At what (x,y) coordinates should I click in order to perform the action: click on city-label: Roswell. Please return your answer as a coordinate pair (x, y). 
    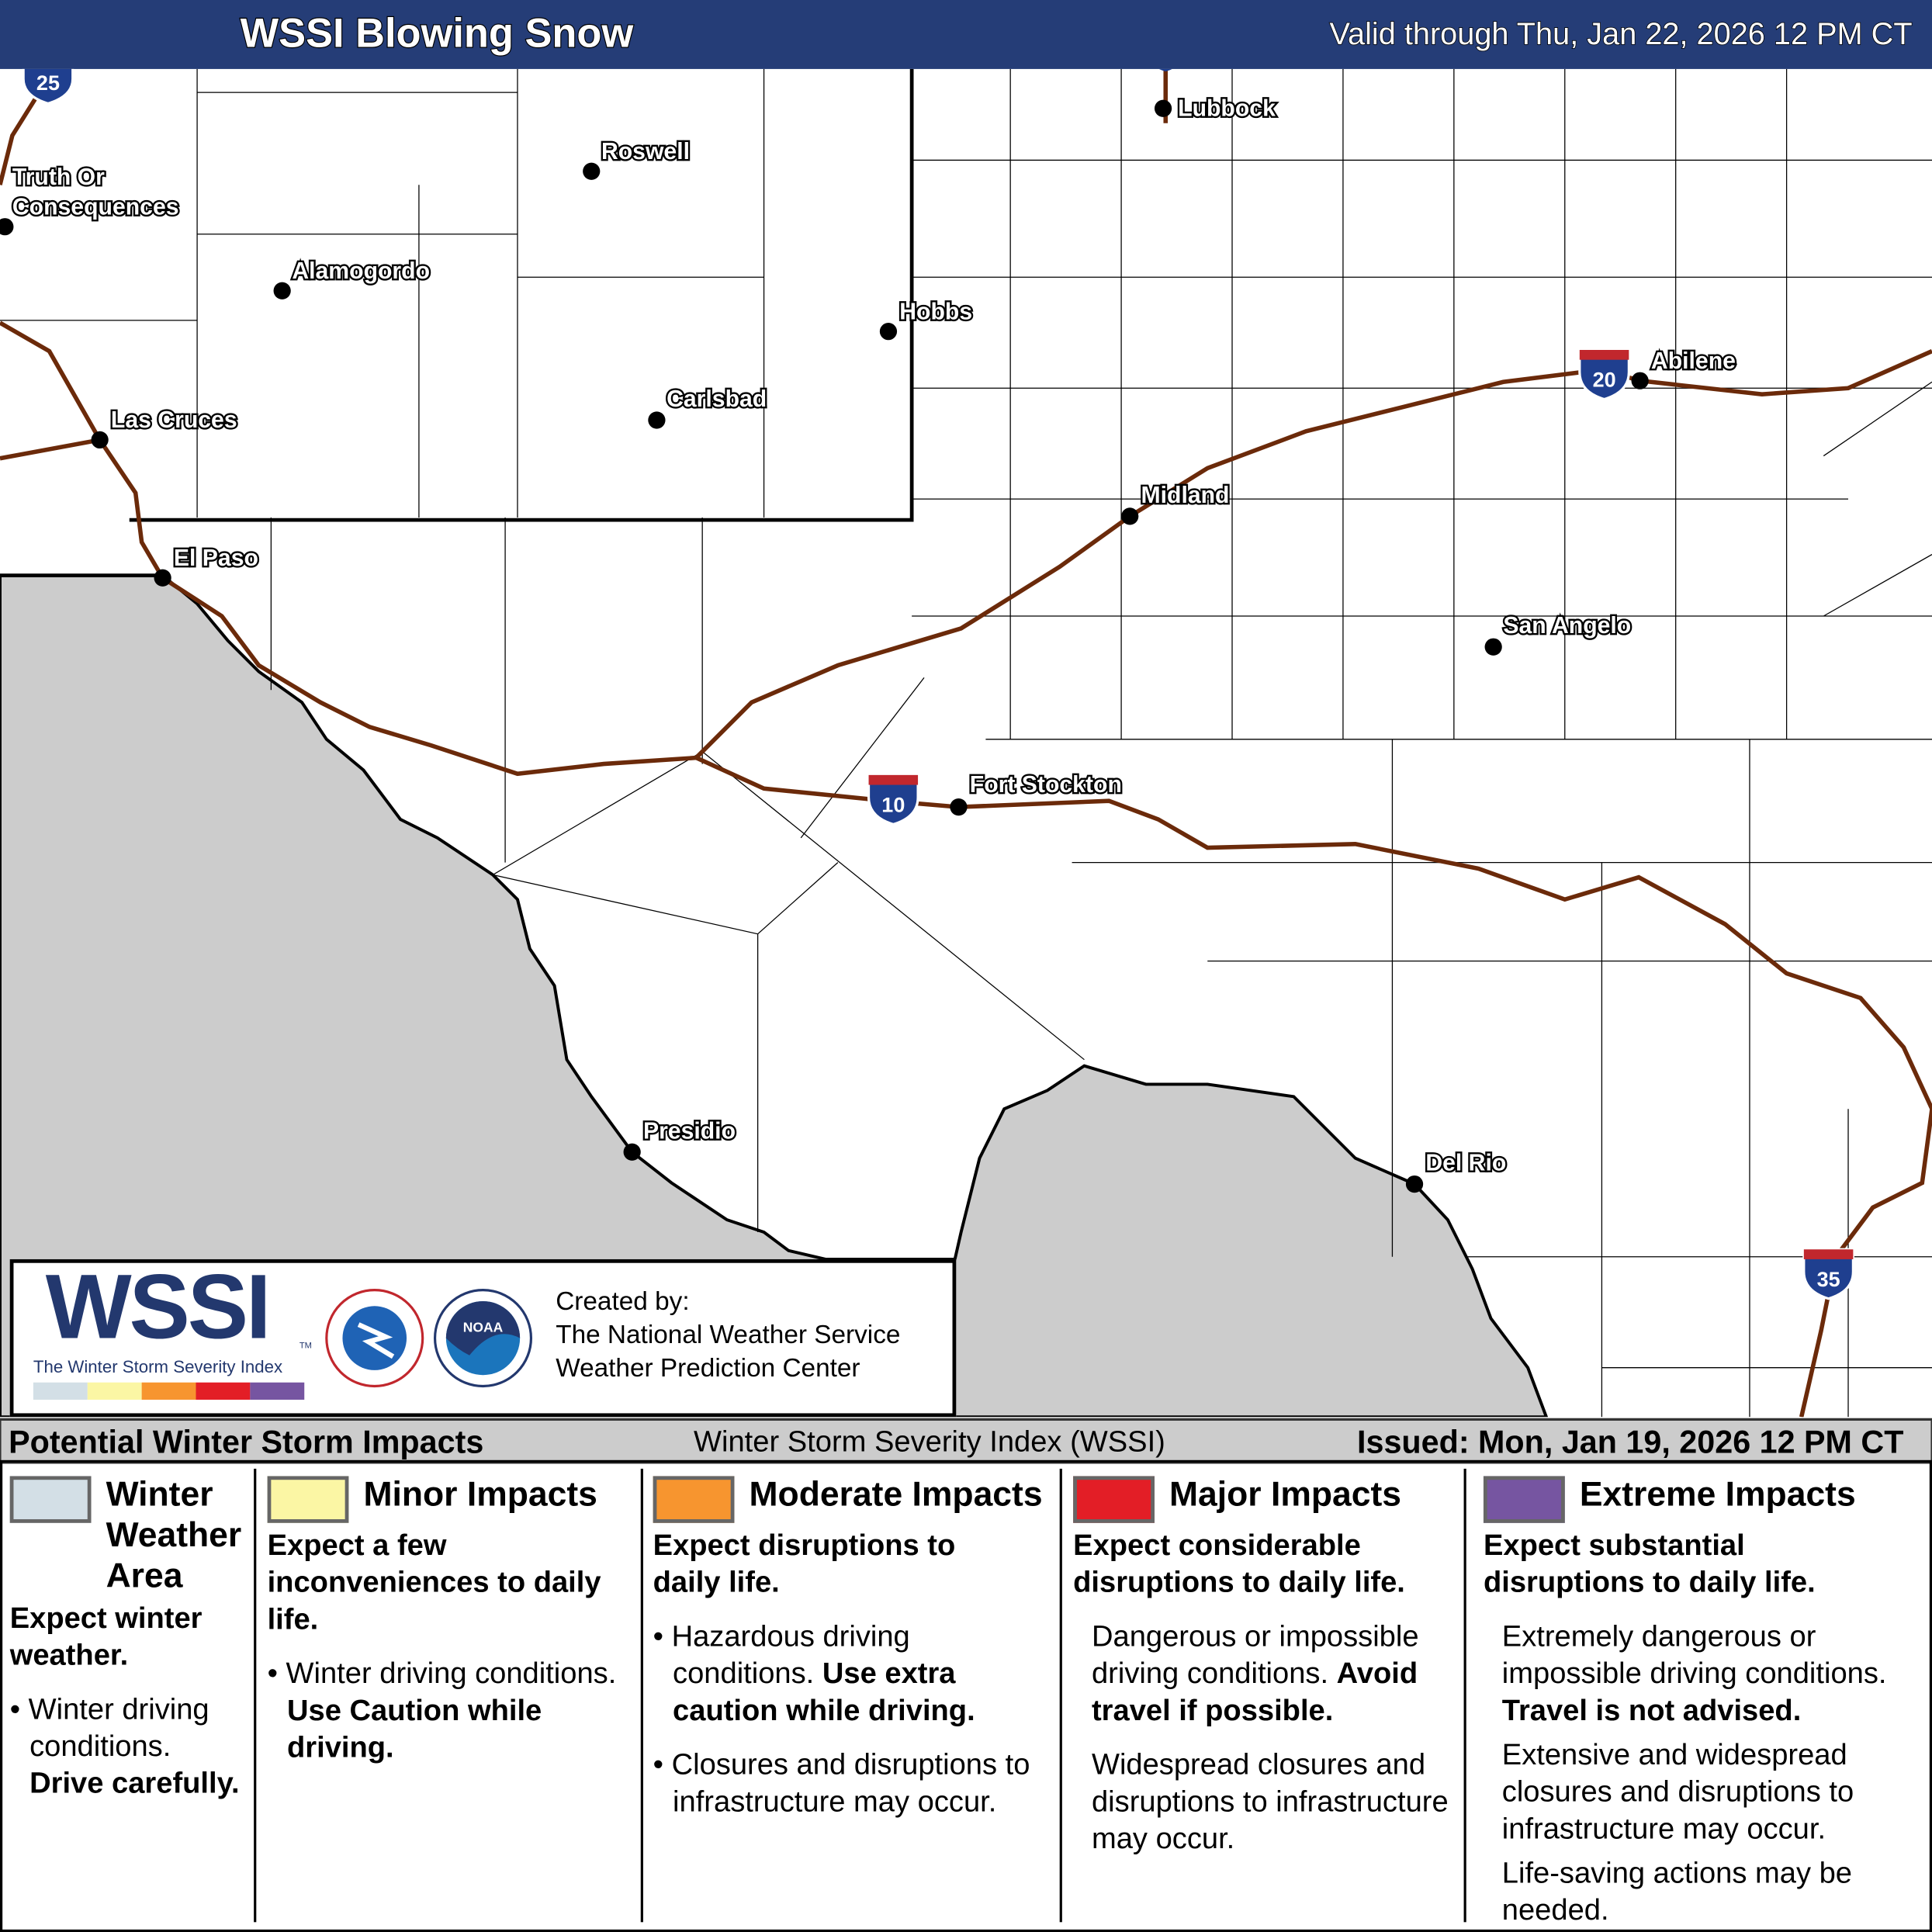
    Looking at the image, I should click on (646, 152).